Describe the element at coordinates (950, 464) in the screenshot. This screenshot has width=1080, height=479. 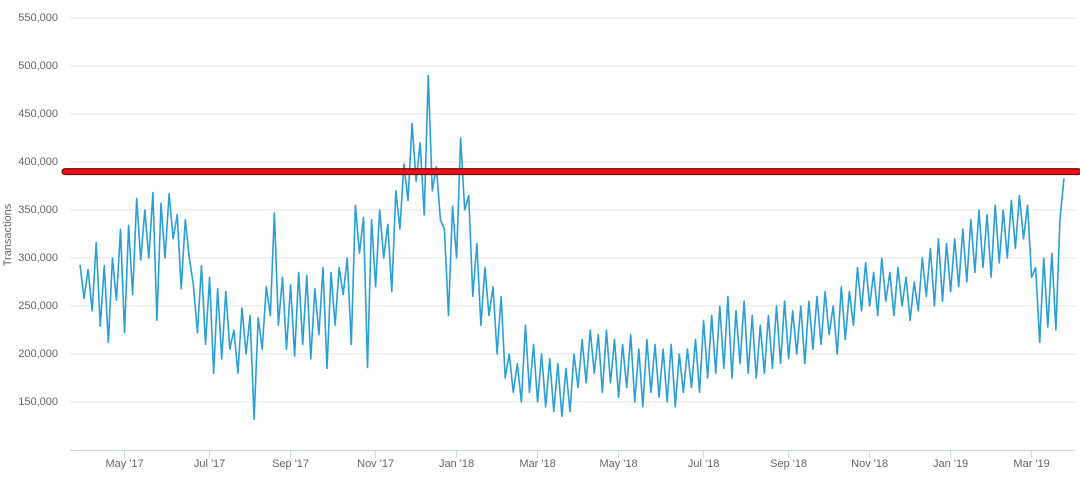
I see `x-tick-label: Jan '19` at that location.